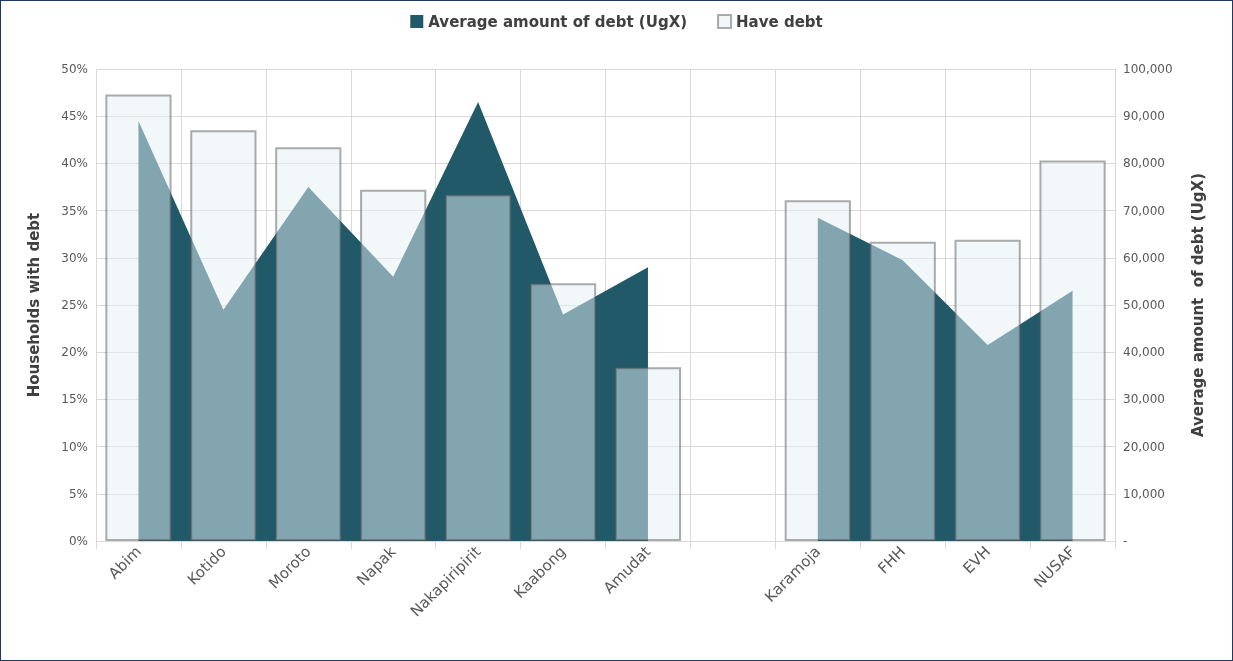 This screenshot has height=661, width=1233. Describe the element at coordinates (74, 210) in the screenshot. I see `y-tick-label: 35%` at that location.